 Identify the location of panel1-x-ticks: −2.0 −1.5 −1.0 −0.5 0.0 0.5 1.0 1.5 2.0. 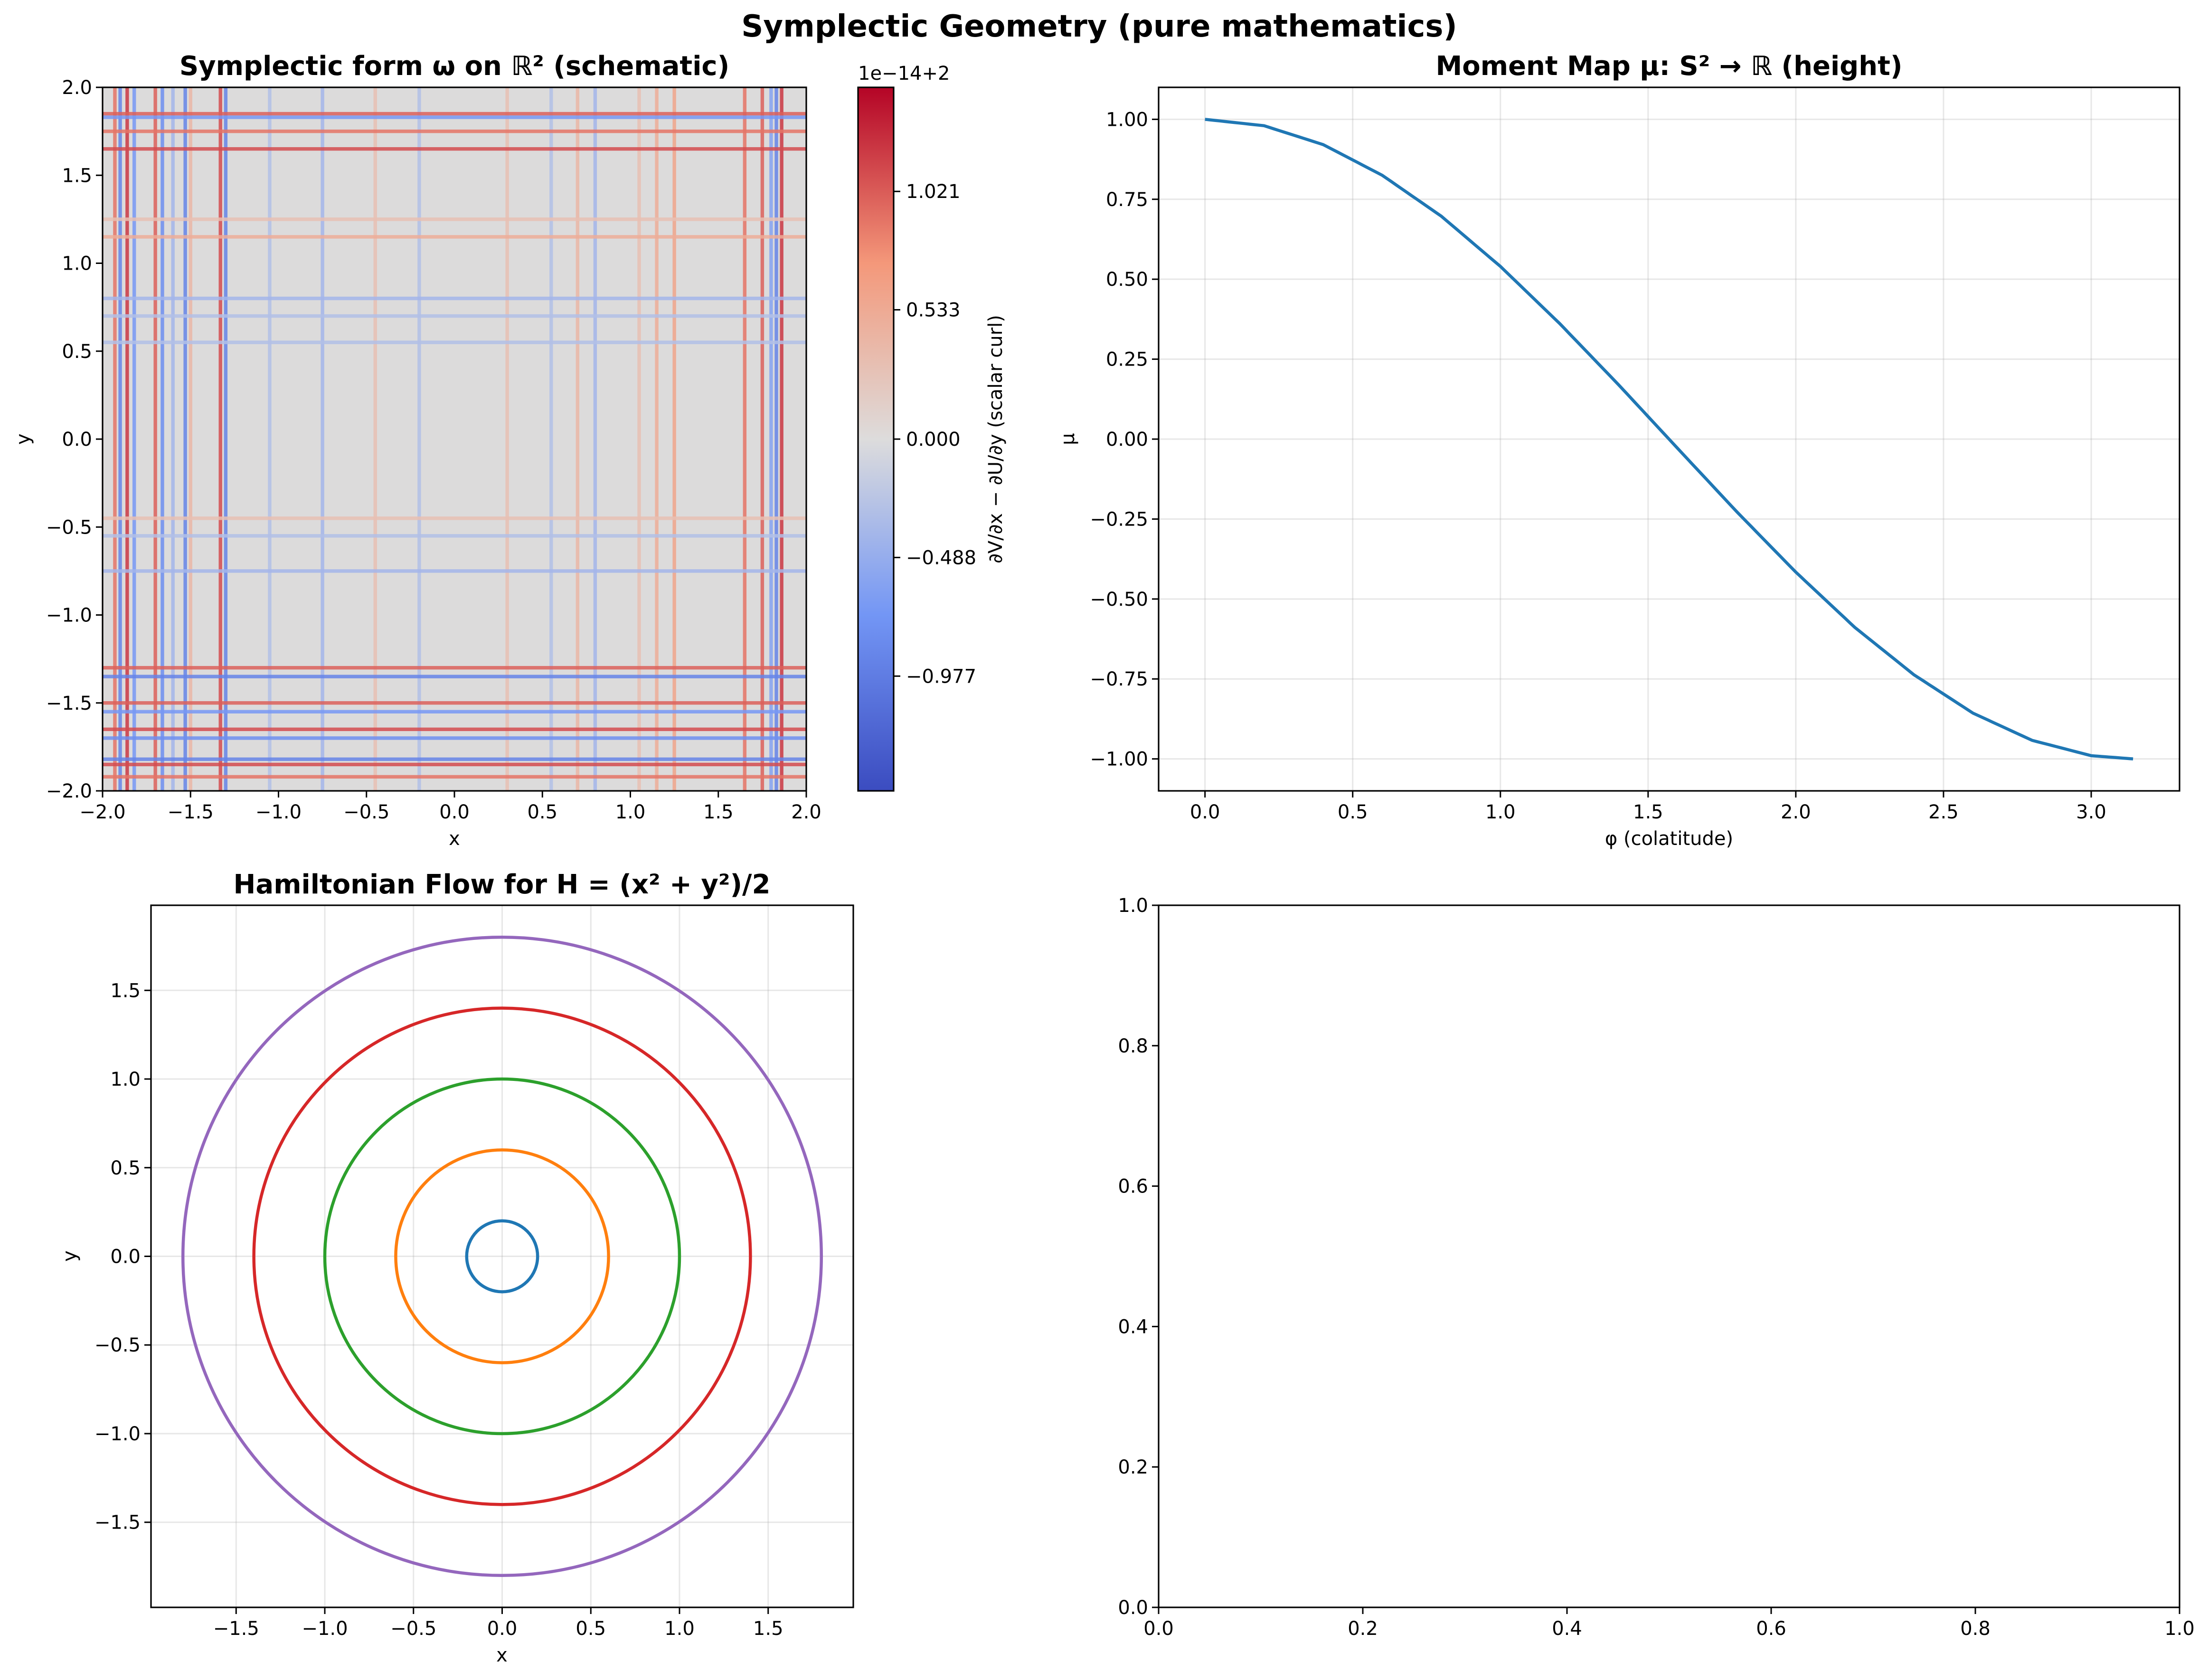
(450, 807).